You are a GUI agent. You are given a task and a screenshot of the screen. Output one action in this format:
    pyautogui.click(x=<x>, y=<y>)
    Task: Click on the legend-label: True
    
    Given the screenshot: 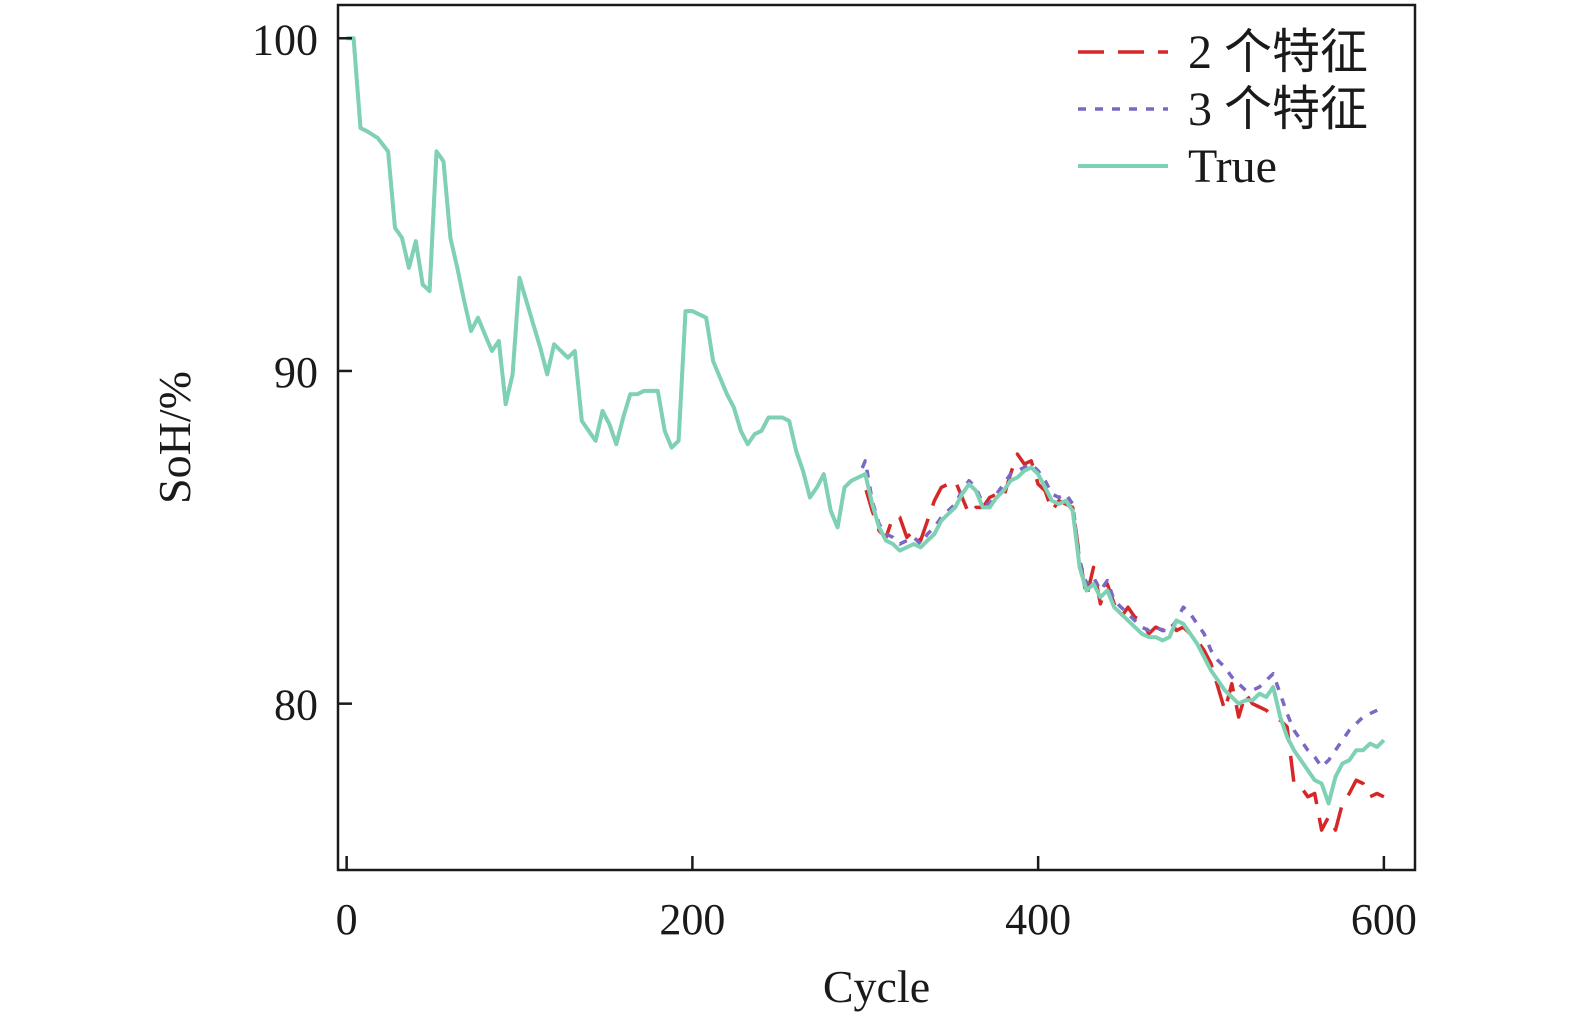 What is the action you would take?
    pyautogui.click(x=1232, y=166)
    